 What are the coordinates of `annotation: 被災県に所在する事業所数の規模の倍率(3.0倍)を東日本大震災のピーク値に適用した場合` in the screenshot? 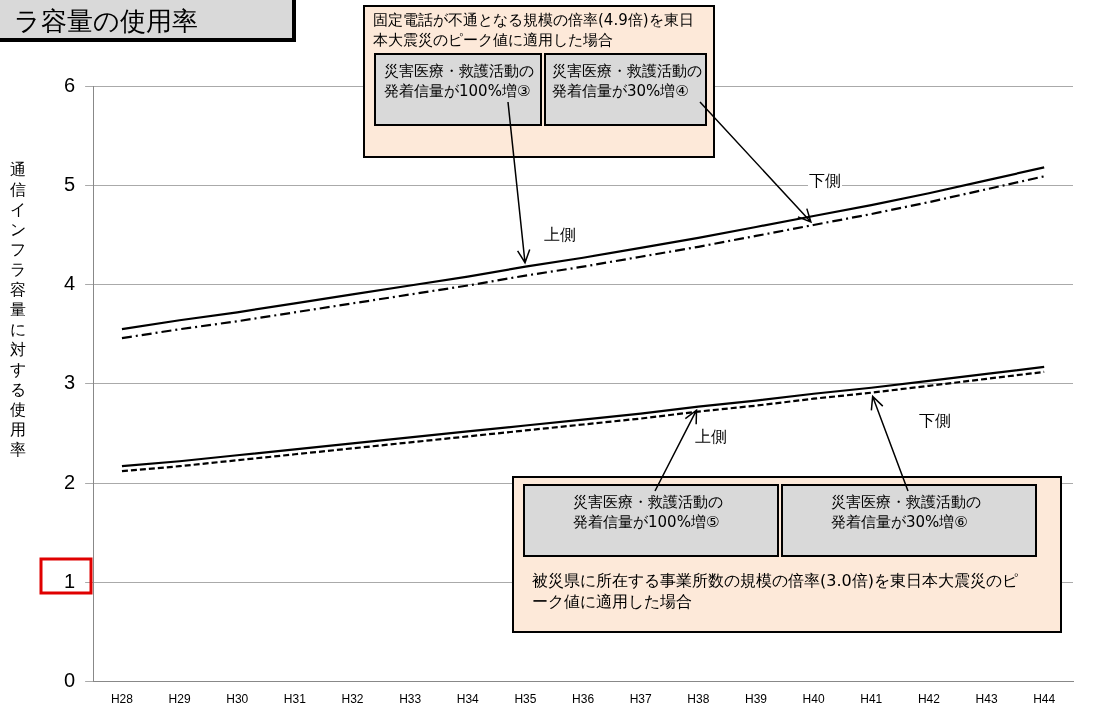 It's located at (775, 591).